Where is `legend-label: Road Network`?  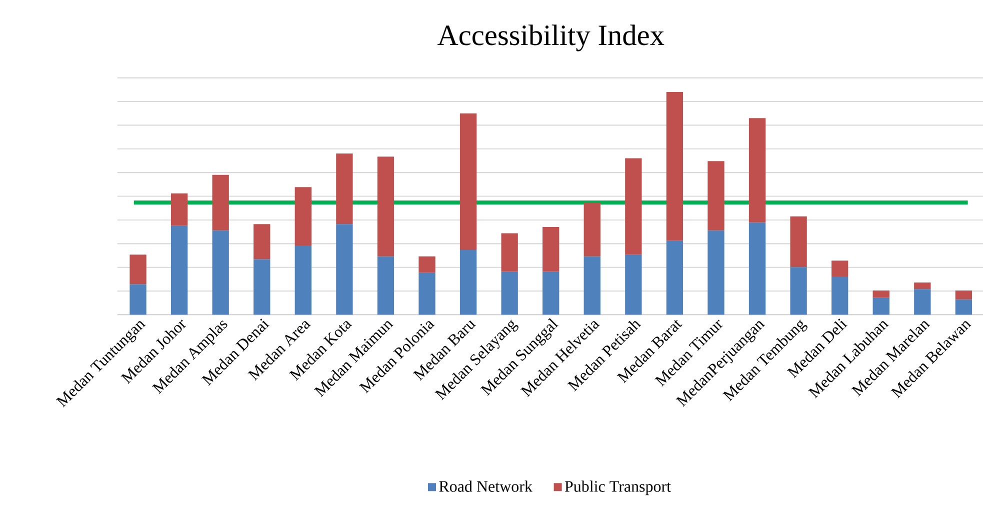 legend-label: Road Network is located at coordinates (485, 486).